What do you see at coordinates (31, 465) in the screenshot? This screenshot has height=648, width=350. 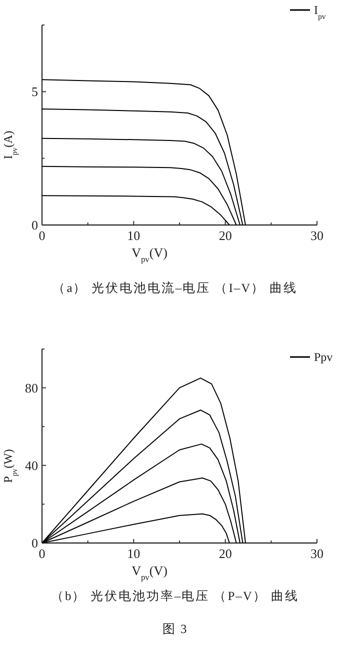 I see `y-tick-label: 40` at bounding box center [31, 465].